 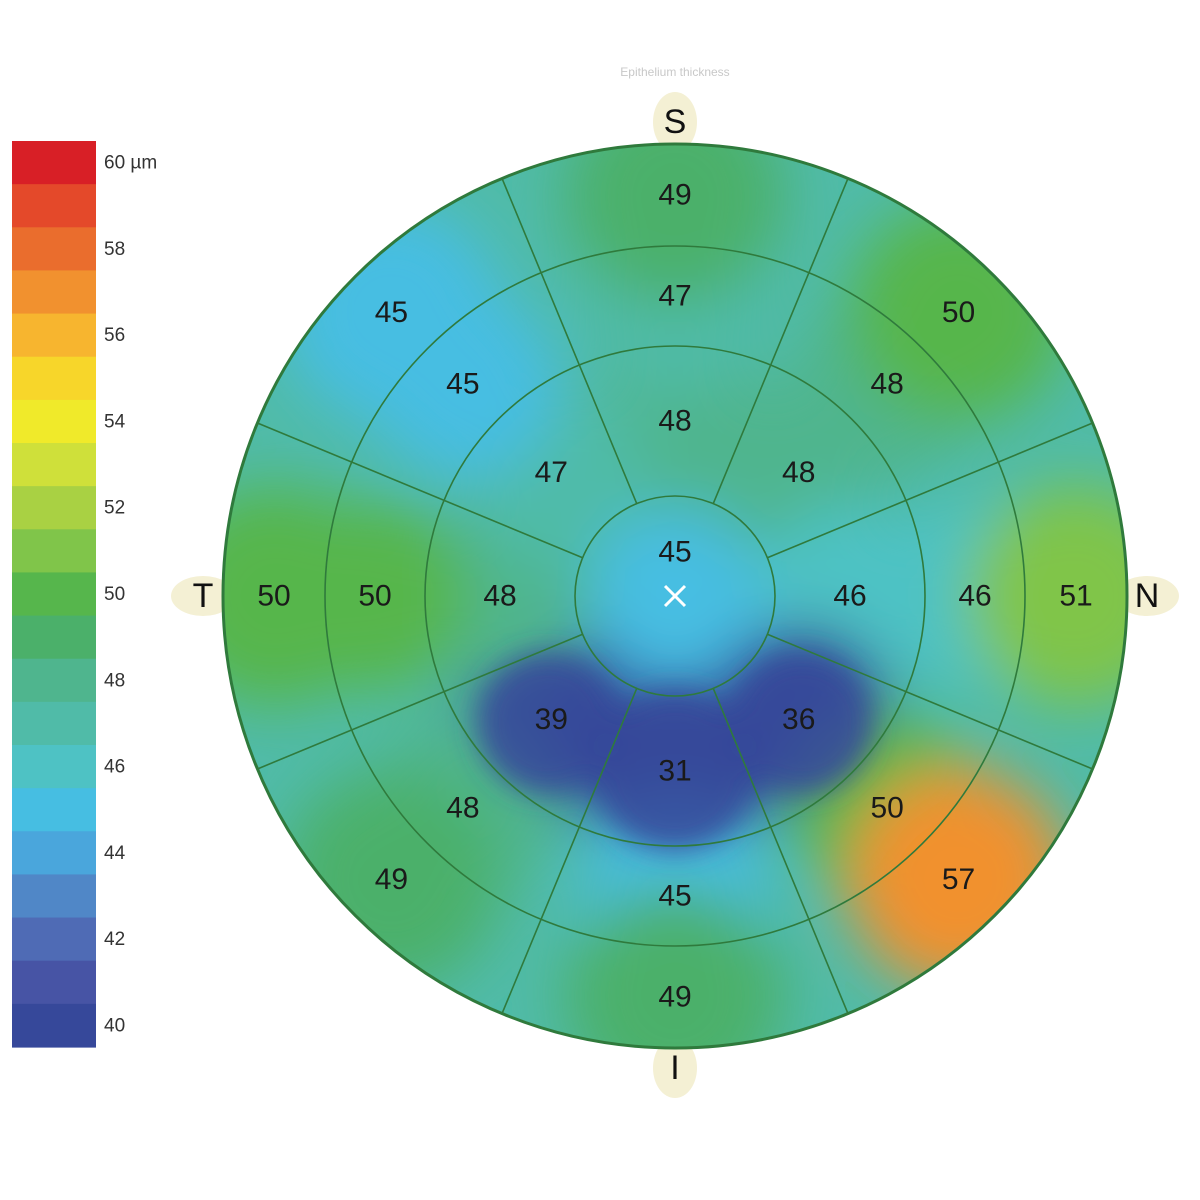 I want to click on orientation-letter: S, so click(x=675, y=122).